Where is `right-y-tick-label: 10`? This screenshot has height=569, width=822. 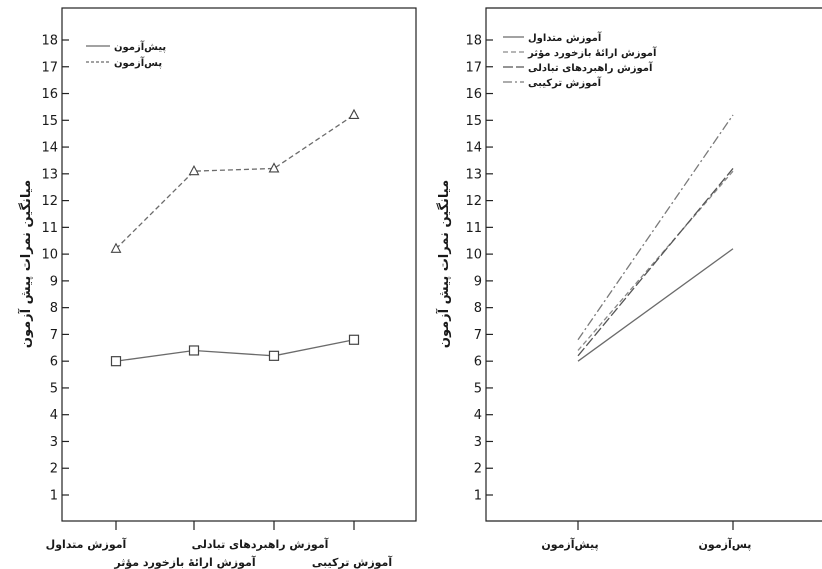 right-y-tick-label: 10 is located at coordinates (473, 255).